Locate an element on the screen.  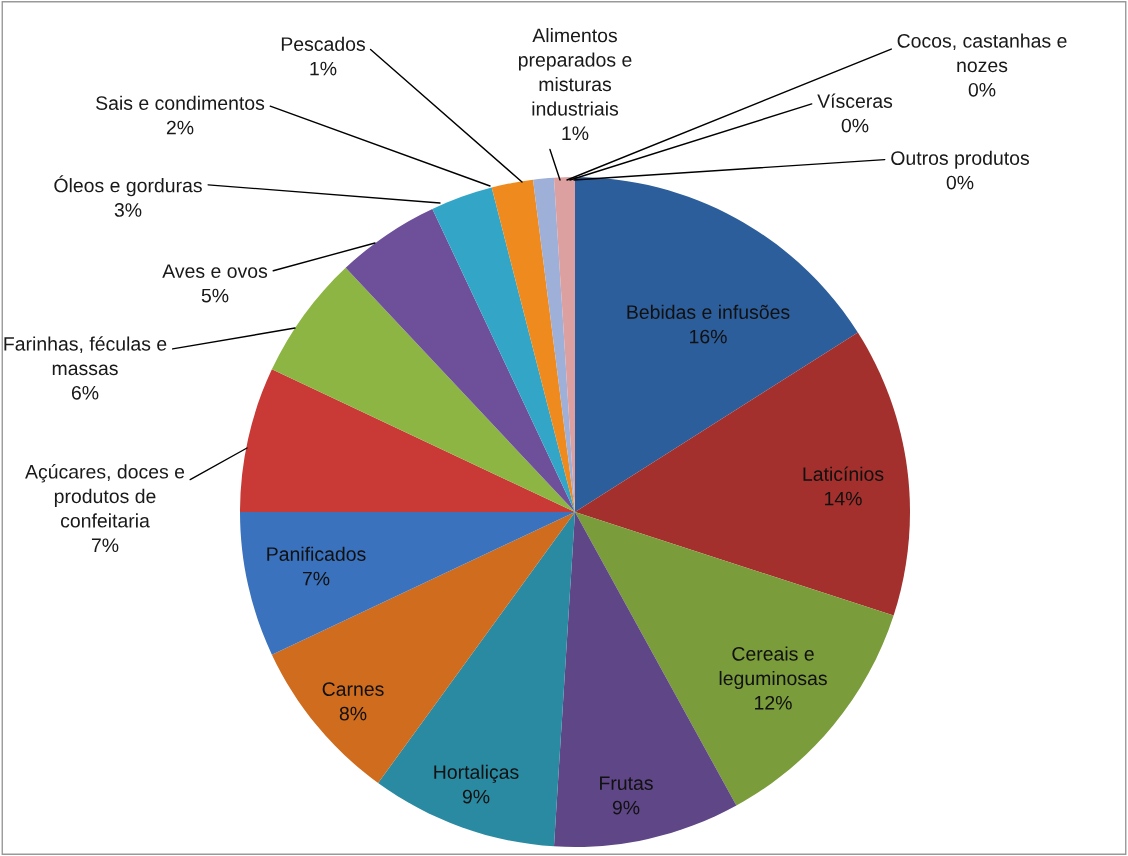
slice-label: Aves e ovos is located at coordinates (215, 271).